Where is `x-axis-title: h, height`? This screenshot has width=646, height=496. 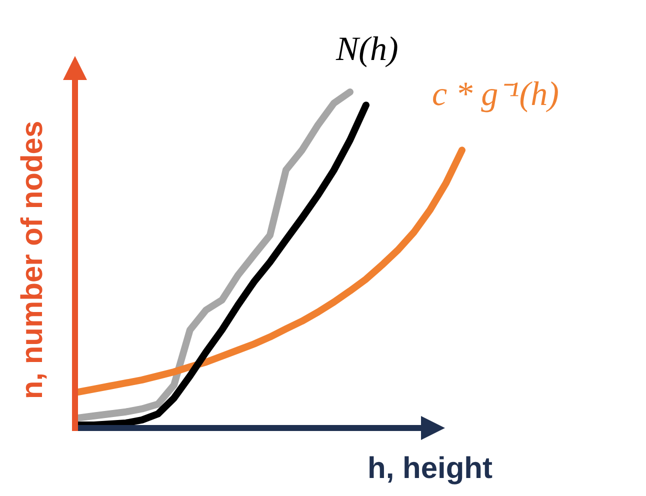
x-axis-title: h, height is located at coordinates (430, 468).